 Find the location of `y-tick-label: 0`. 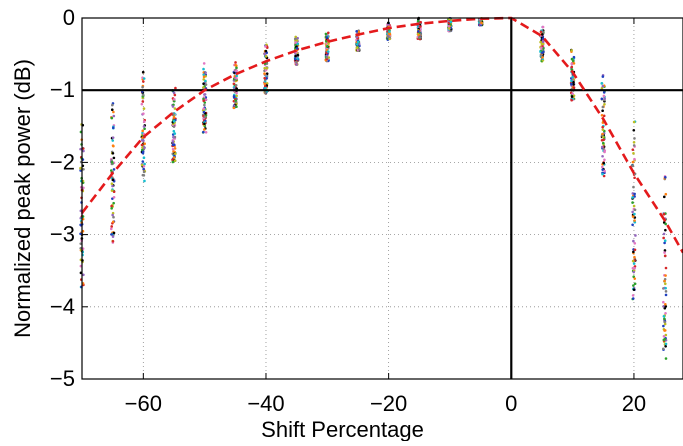

y-tick-label: 0 is located at coordinates (69, 17).